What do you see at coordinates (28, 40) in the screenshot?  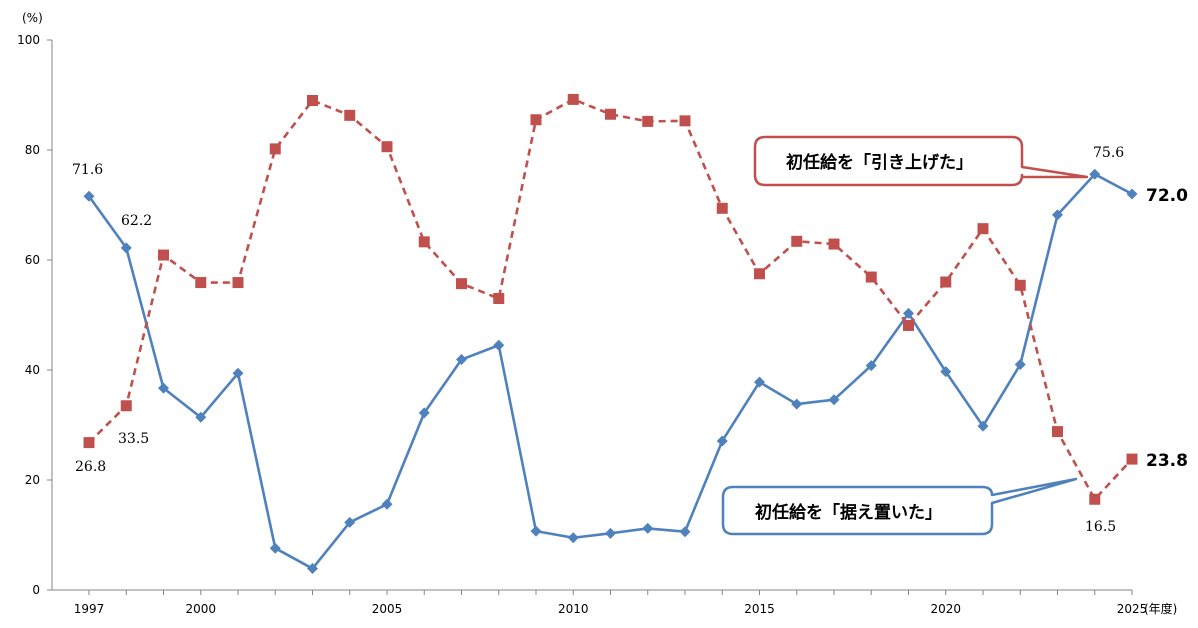 I see `y-tick-label: 100` at bounding box center [28, 40].